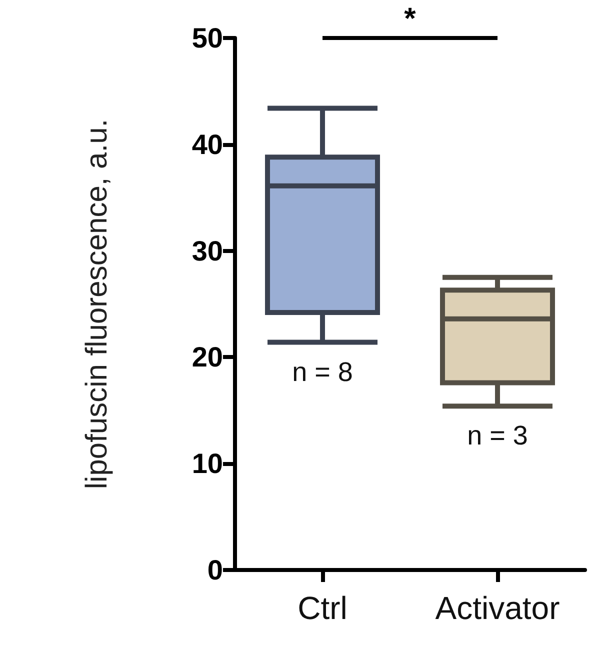 Image resolution: width=615 pixels, height=649 pixels. Describe the element at coordinates (207, 357) in the screenshot. I see `y-tick-label: 20` at that location.